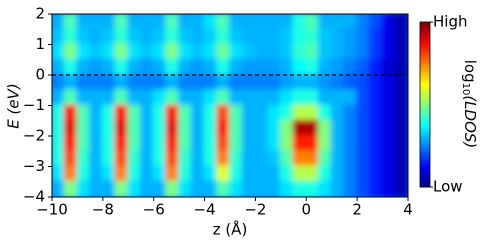  What do you see at coordinates (465, 89) in the screenshot?
I see `colorbar-label-part: 10` at bounding box center [465, 89].